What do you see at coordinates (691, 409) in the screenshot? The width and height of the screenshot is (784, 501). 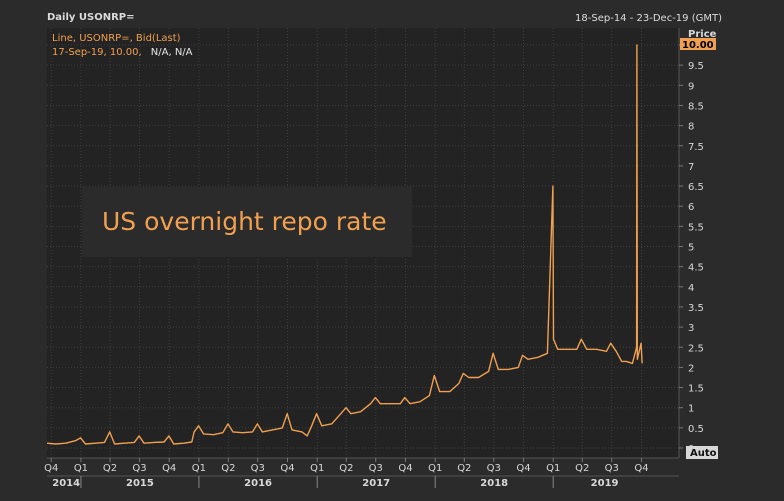 I see `y-tick-label: 1` at bounding box center [691, 409].